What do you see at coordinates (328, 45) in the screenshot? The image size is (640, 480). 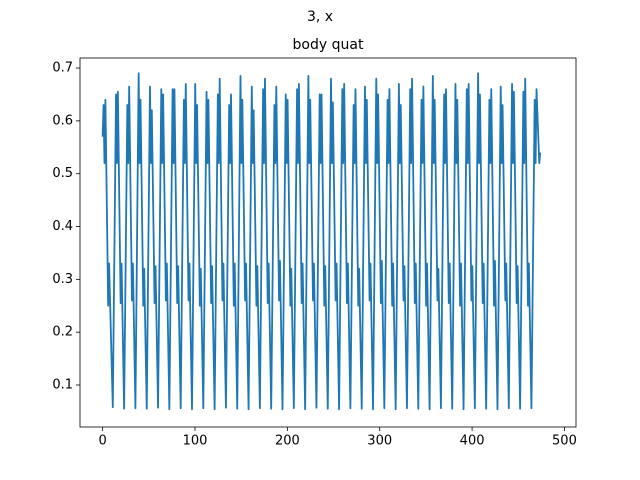 I see `chart-title: body quat` at bounding box center [328, 45].